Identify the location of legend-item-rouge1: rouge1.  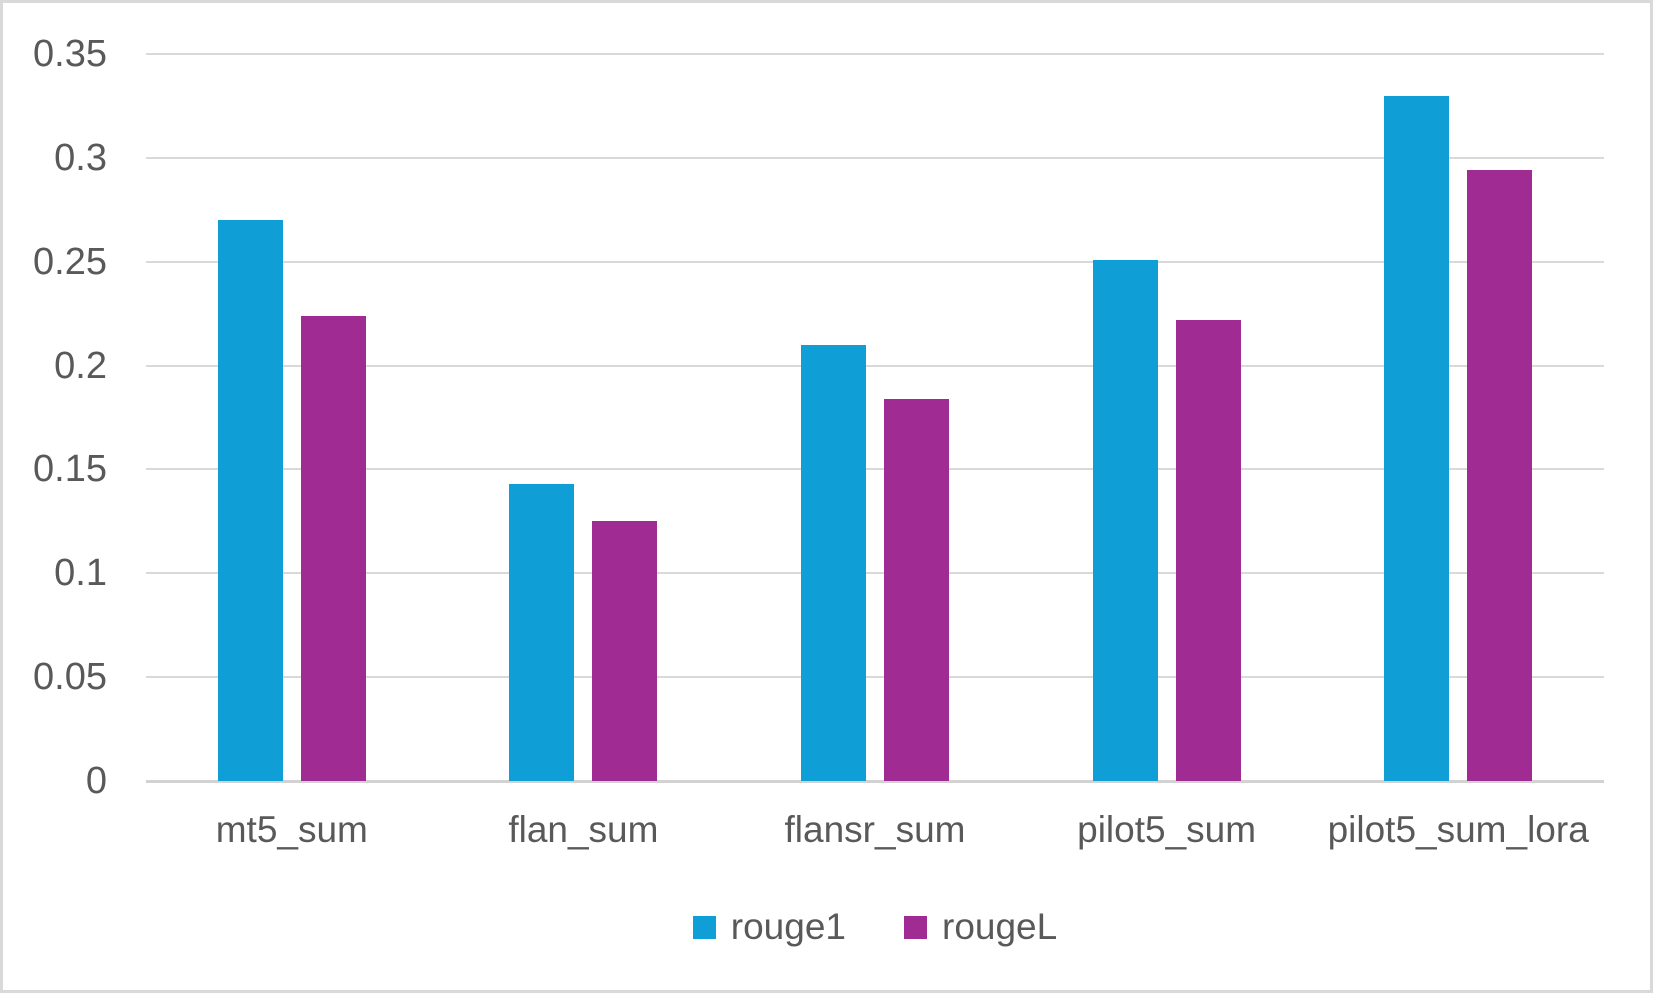
(769, 927).